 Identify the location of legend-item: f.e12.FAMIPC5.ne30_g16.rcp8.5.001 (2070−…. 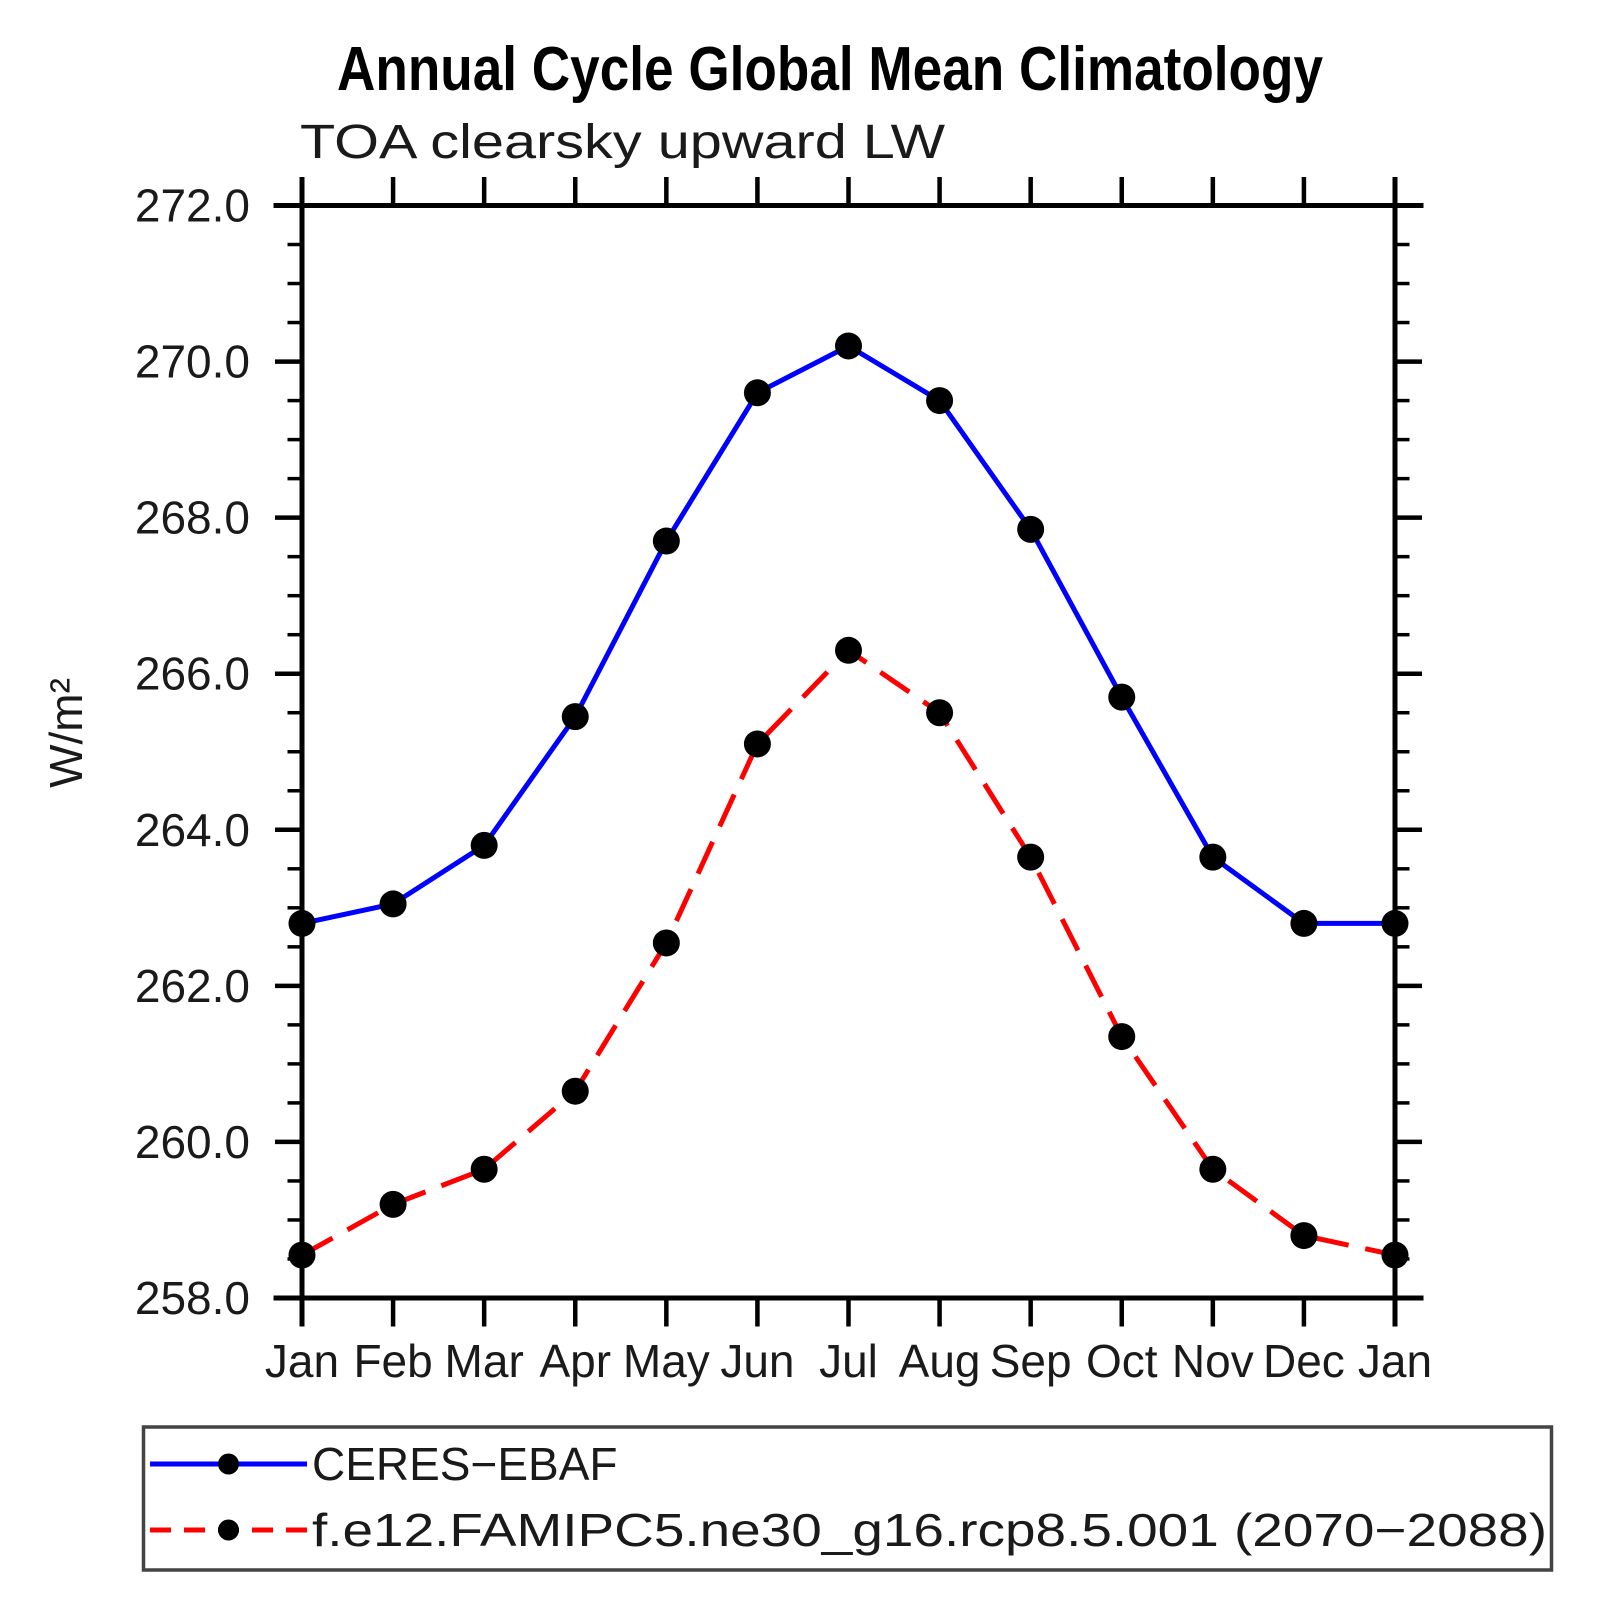
(848, 1530).